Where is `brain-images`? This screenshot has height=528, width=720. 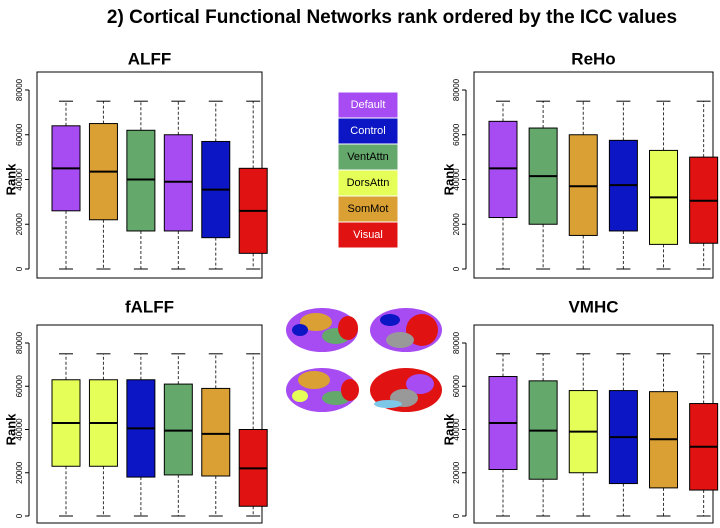
brain-images is located at coordinates (364, 360).